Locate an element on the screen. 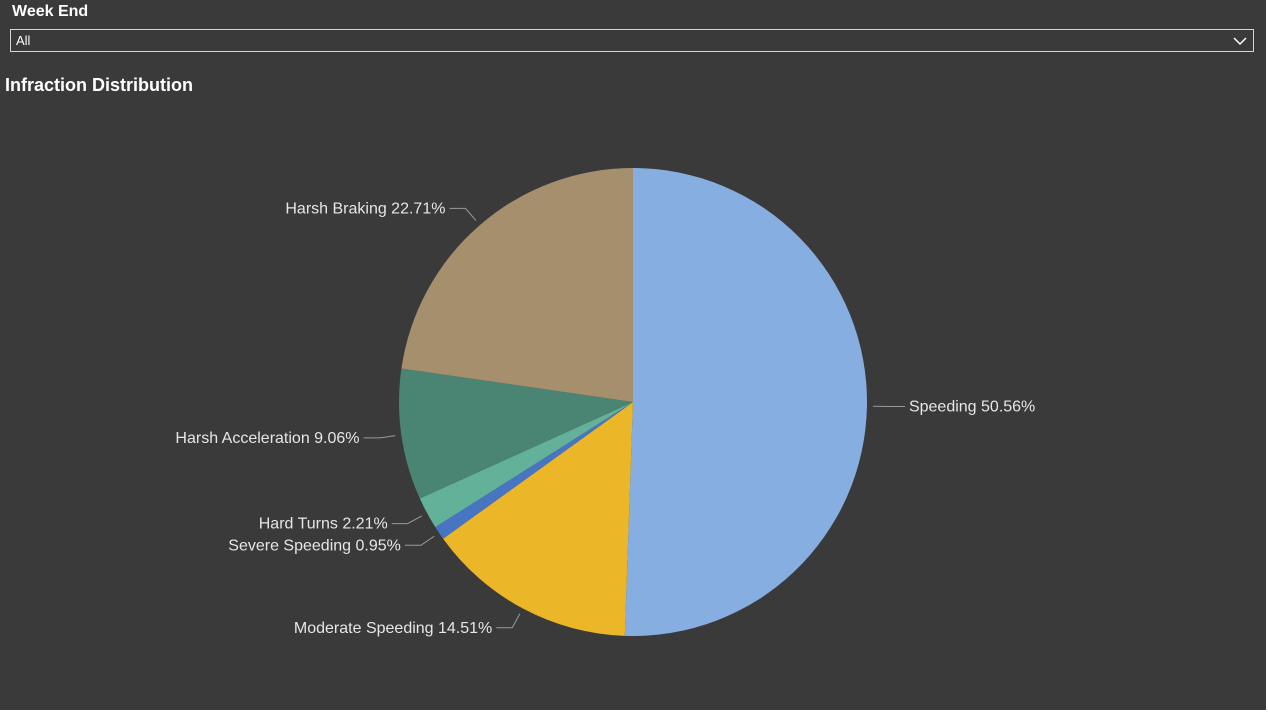  slice-label-harsh-acceleration: Harsh Acceleration 9.06% is located at coordinates (267, 438).